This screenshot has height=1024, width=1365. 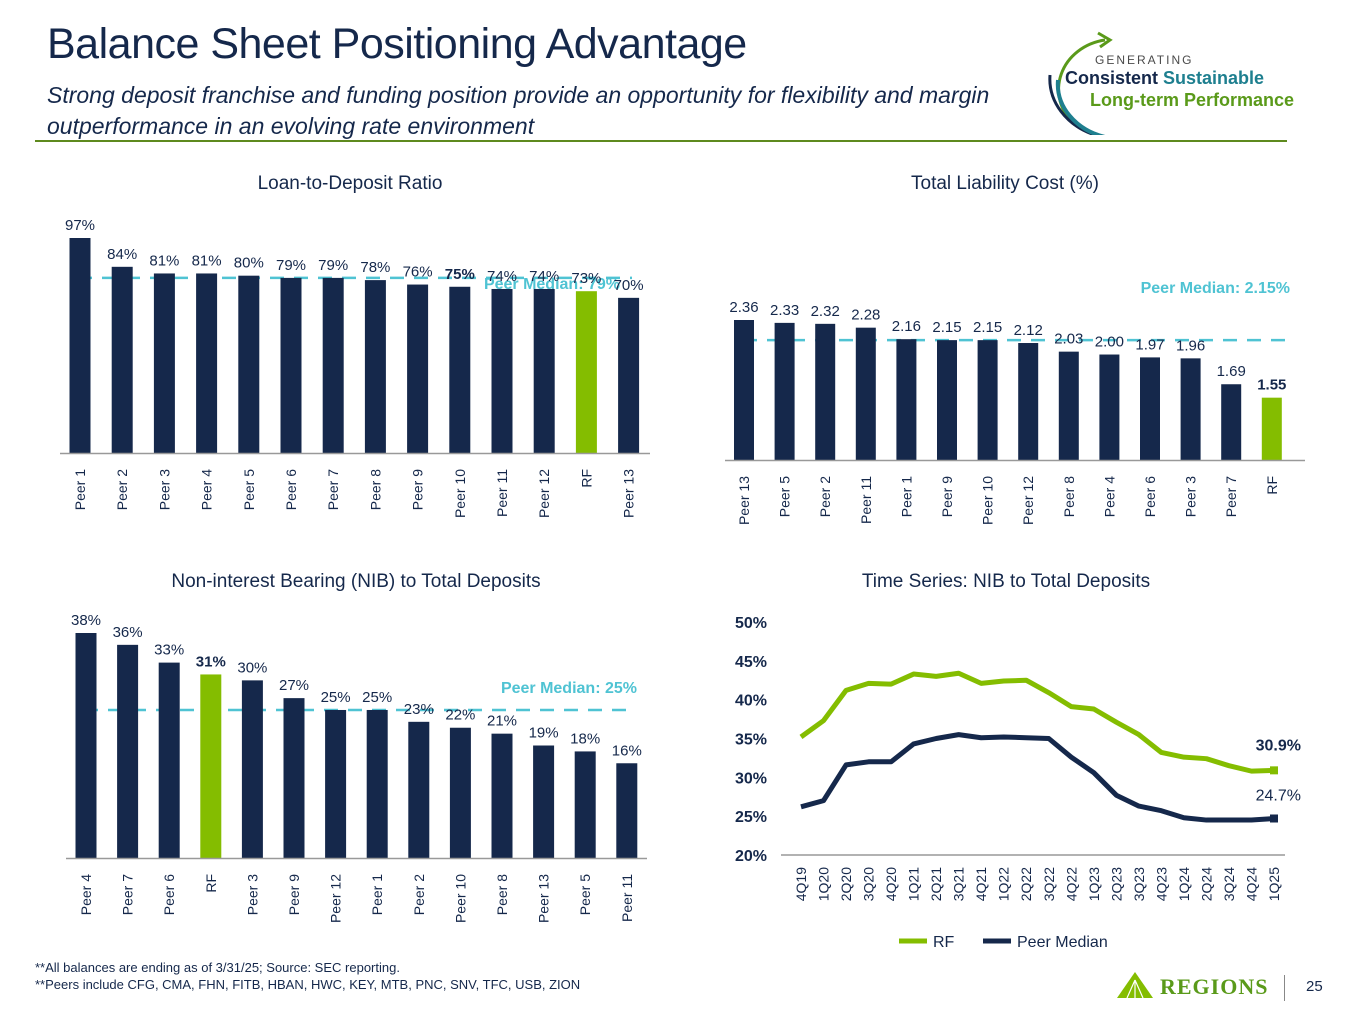 What do you see at coordinates (743, 307) in the screenshot?
I see `data-label: 2.36` at bounding box center [743, 307].